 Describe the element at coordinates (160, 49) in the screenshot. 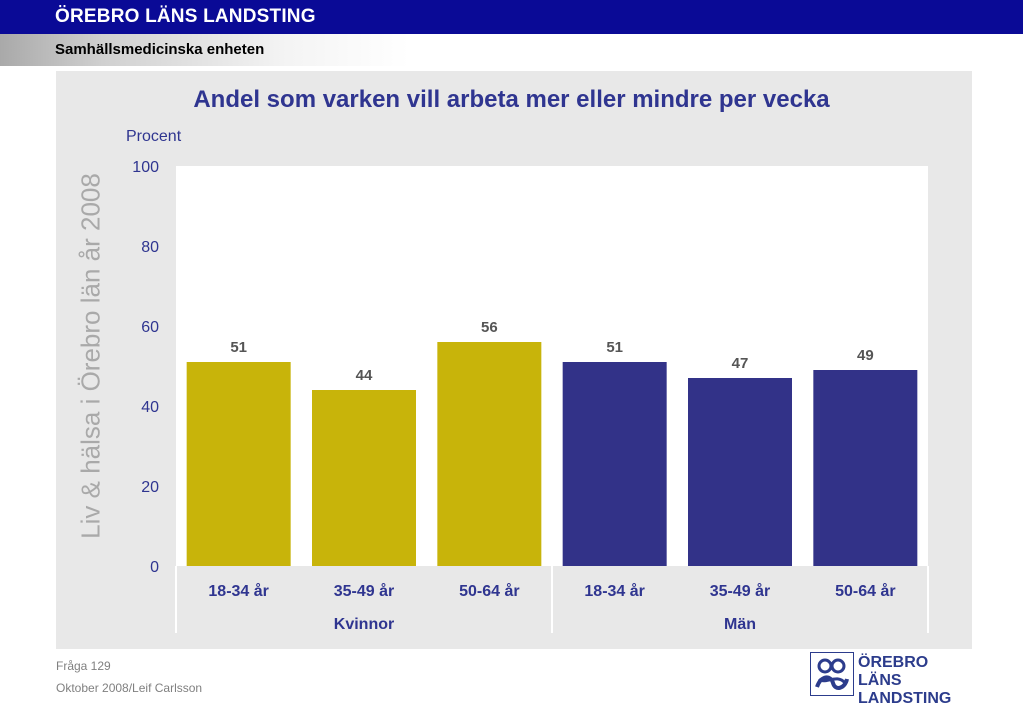

I see `unit-title: Samhällsmedicinska enheten` at that location.